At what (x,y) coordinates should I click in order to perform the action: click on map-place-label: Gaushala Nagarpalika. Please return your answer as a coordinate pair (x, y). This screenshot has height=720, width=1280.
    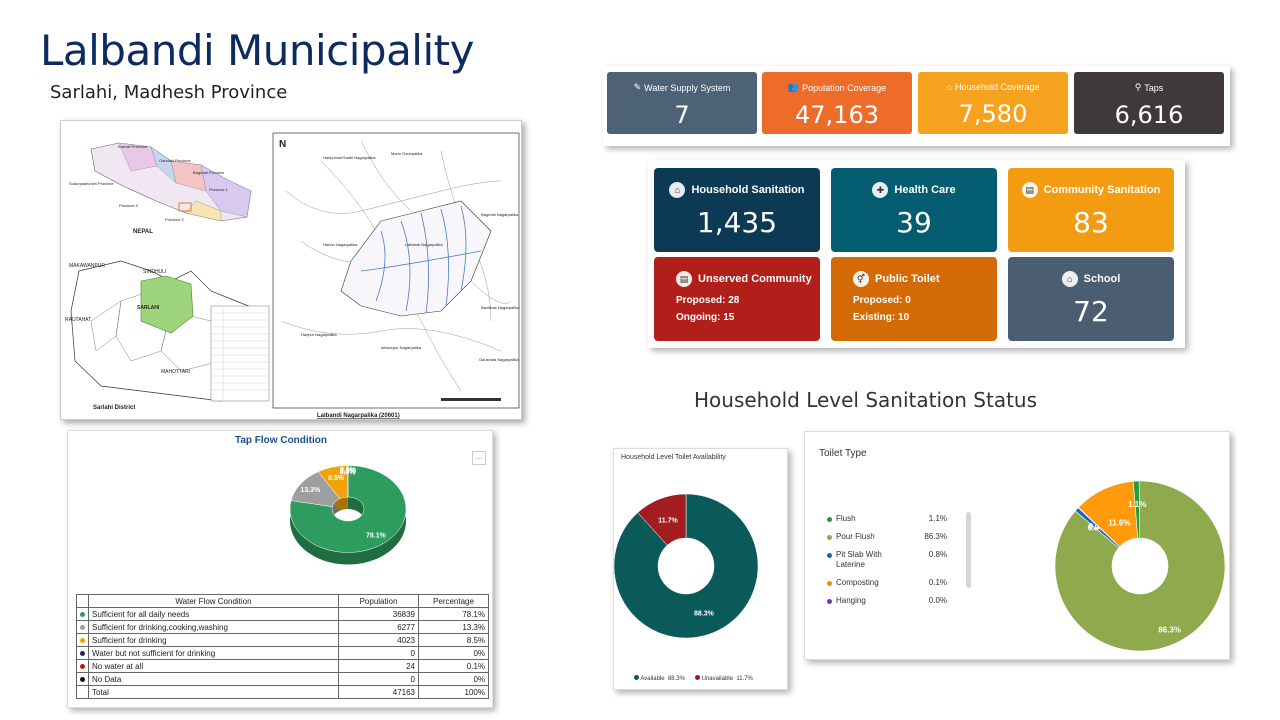
    Looking at the image, I should click on (499, 359).